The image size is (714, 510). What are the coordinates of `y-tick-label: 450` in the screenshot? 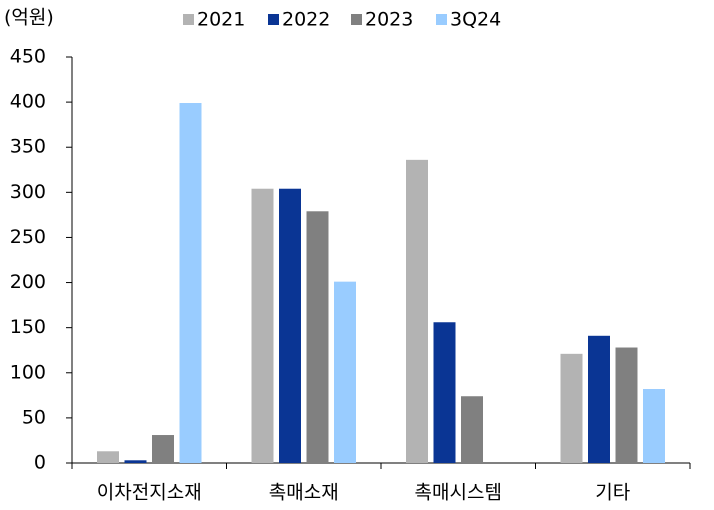 It's located at (28, 57).